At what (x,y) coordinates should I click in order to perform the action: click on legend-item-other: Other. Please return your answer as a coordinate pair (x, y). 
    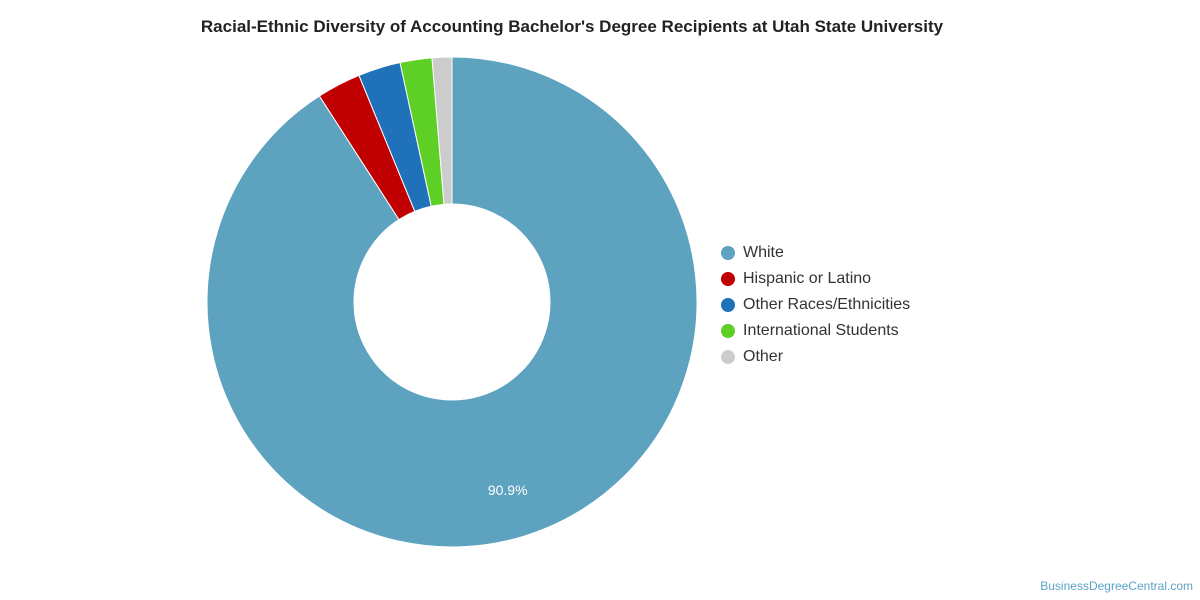
    Looking at the image, I should click on (815, 357).